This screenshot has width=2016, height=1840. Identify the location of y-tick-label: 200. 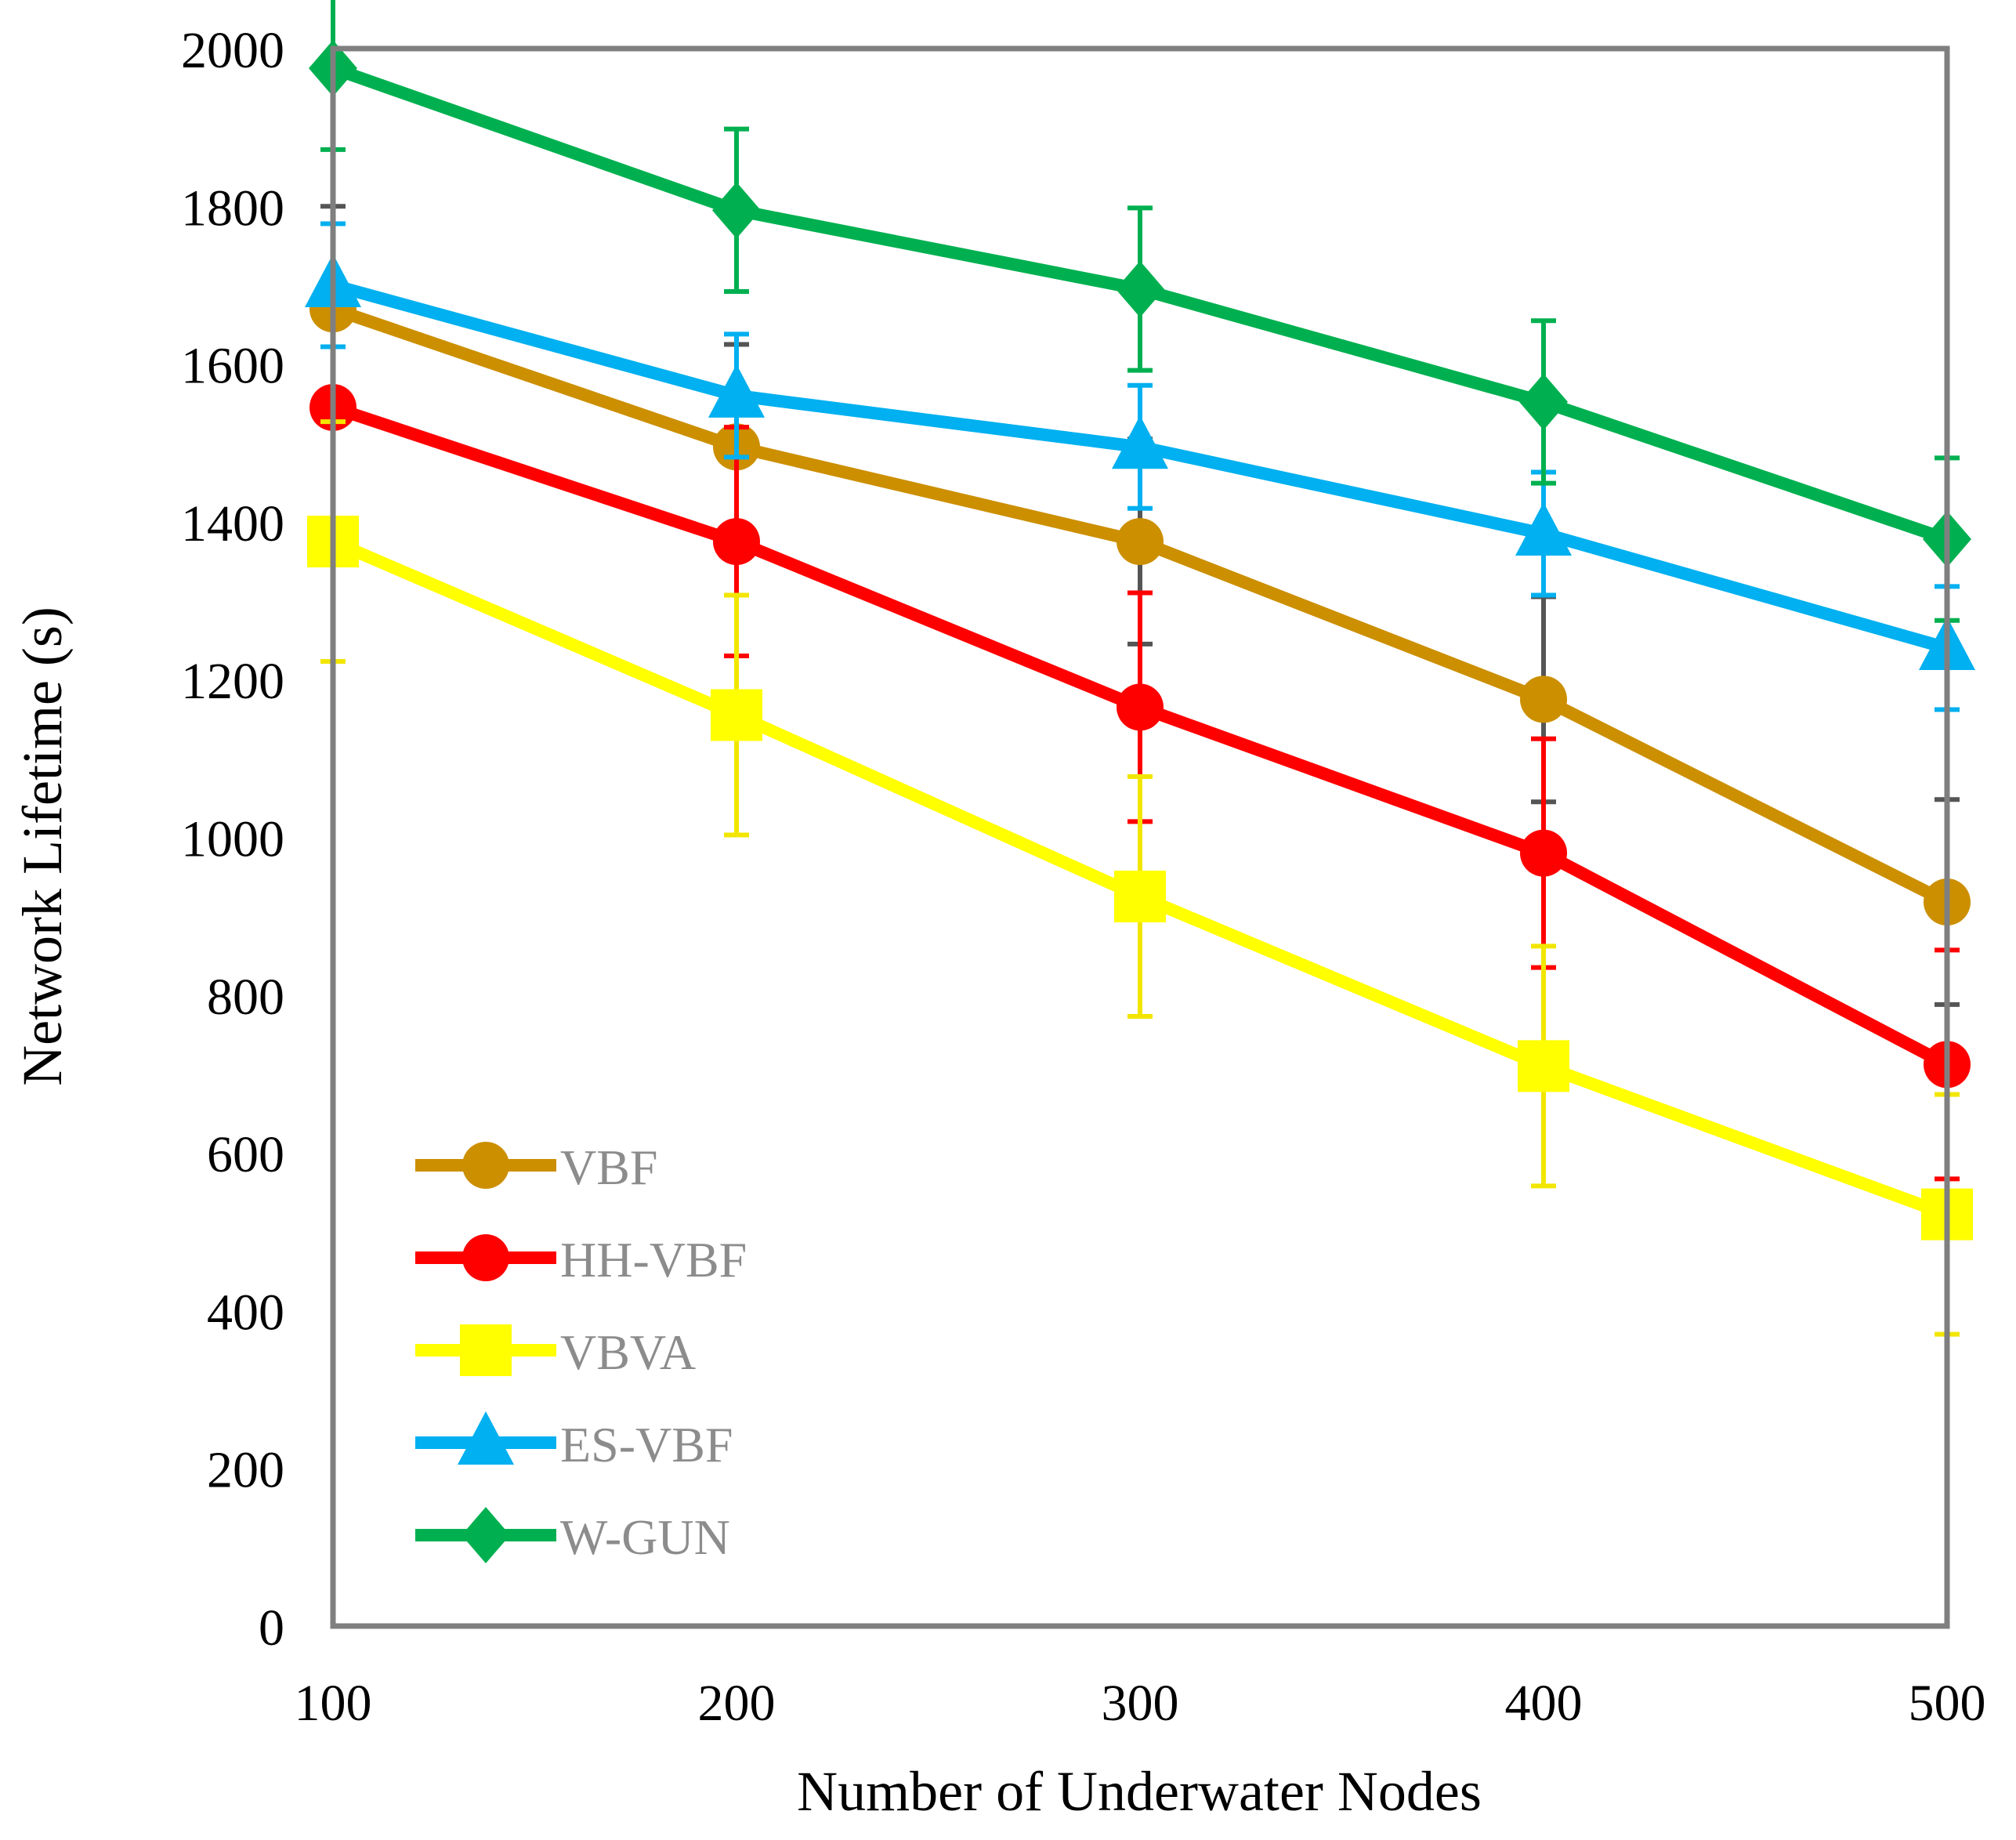
(245, 1470).